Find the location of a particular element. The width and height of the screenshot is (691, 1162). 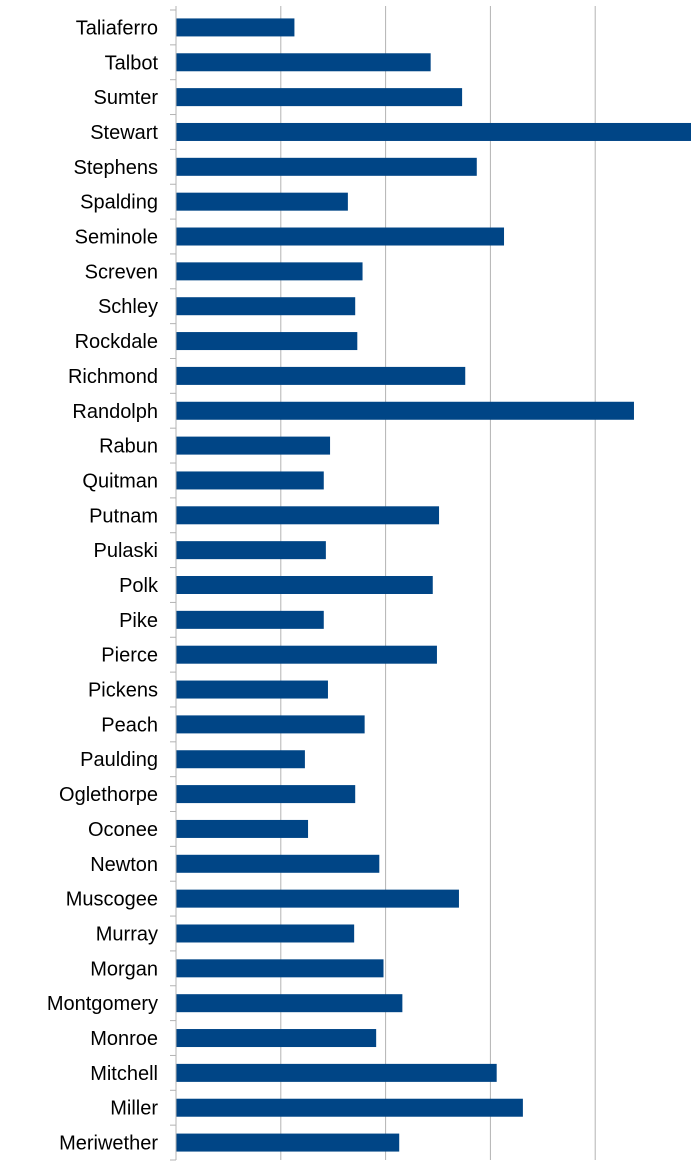

category-label: Miller is located at coordinates (134, 1109).